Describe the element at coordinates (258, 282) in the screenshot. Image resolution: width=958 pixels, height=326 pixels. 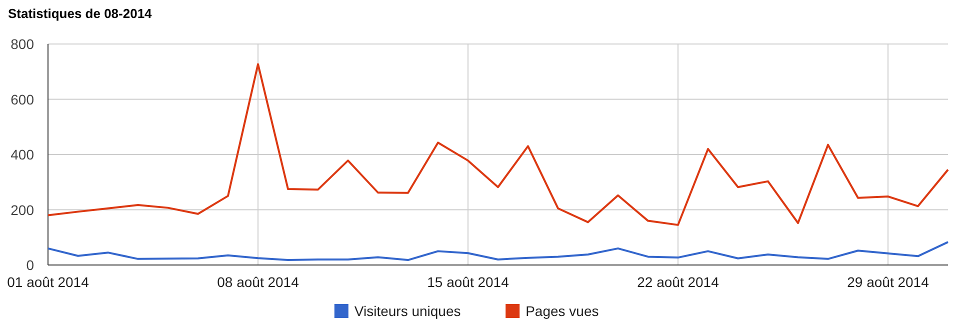
I see `x-tick-label: 08 août 2014` at that location.